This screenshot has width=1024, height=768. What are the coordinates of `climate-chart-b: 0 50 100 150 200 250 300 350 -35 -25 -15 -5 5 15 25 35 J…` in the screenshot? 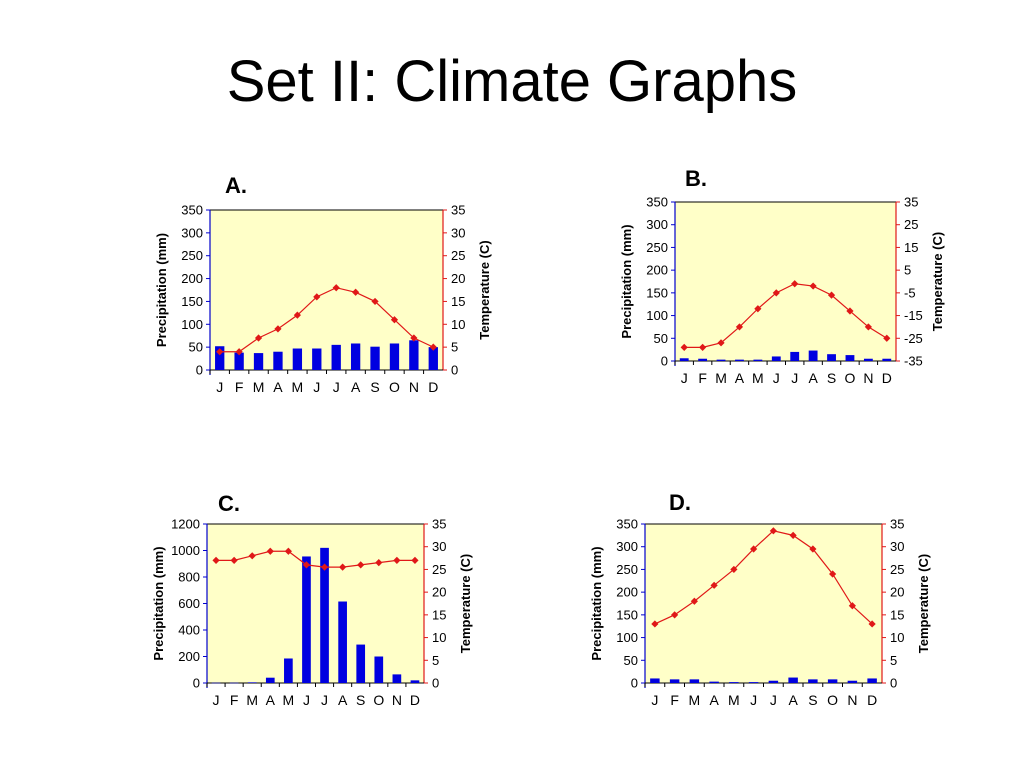 It's located at (782, 291).